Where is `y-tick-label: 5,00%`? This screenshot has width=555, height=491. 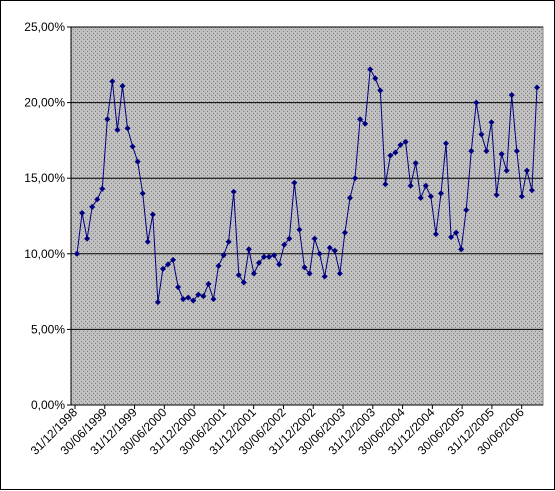 y-tick-label: 5,00% is located at coordinates (48, 329).